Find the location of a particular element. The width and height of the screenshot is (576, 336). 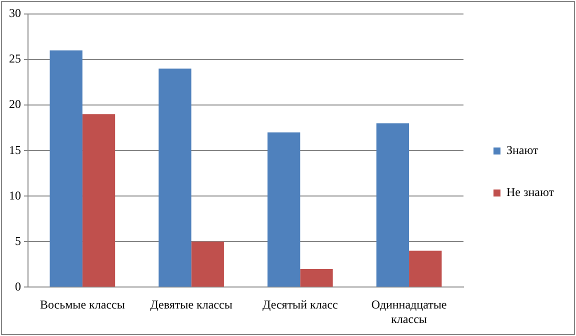

legend-label: Не знают is located at coordinates (530, 192).